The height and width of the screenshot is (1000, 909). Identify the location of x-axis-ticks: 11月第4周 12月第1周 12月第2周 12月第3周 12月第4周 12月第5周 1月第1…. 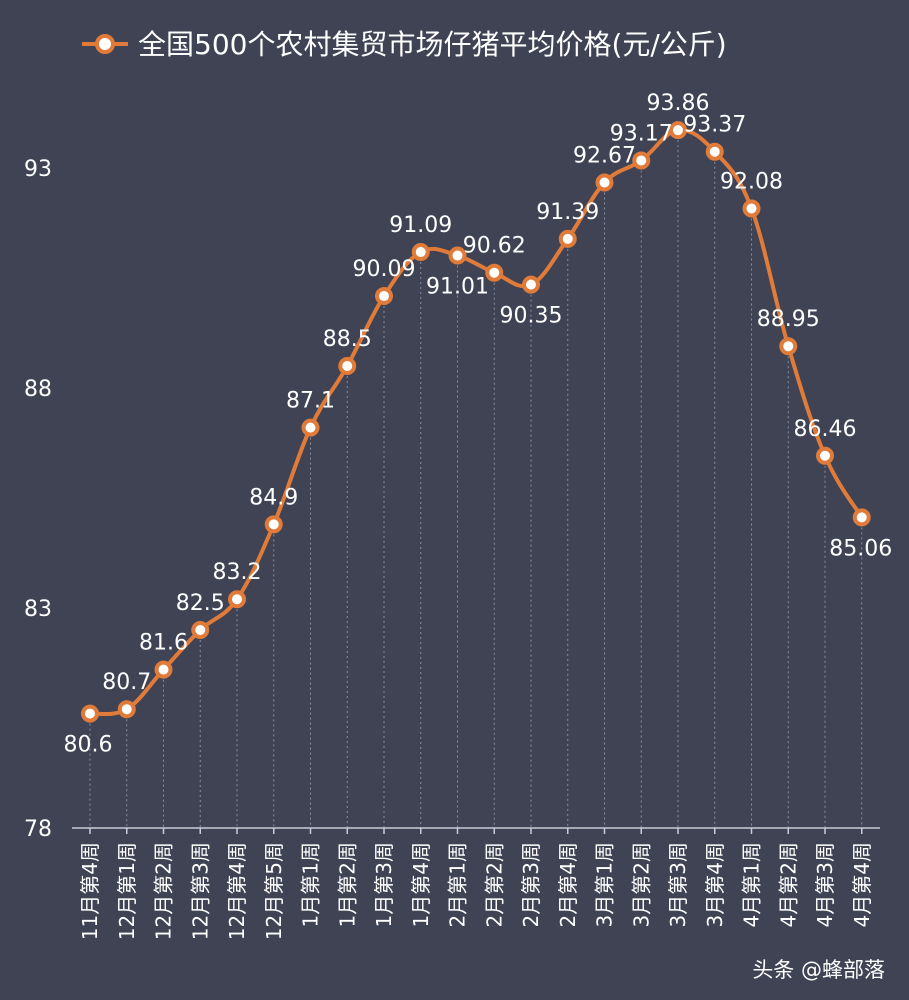
(476, 891).